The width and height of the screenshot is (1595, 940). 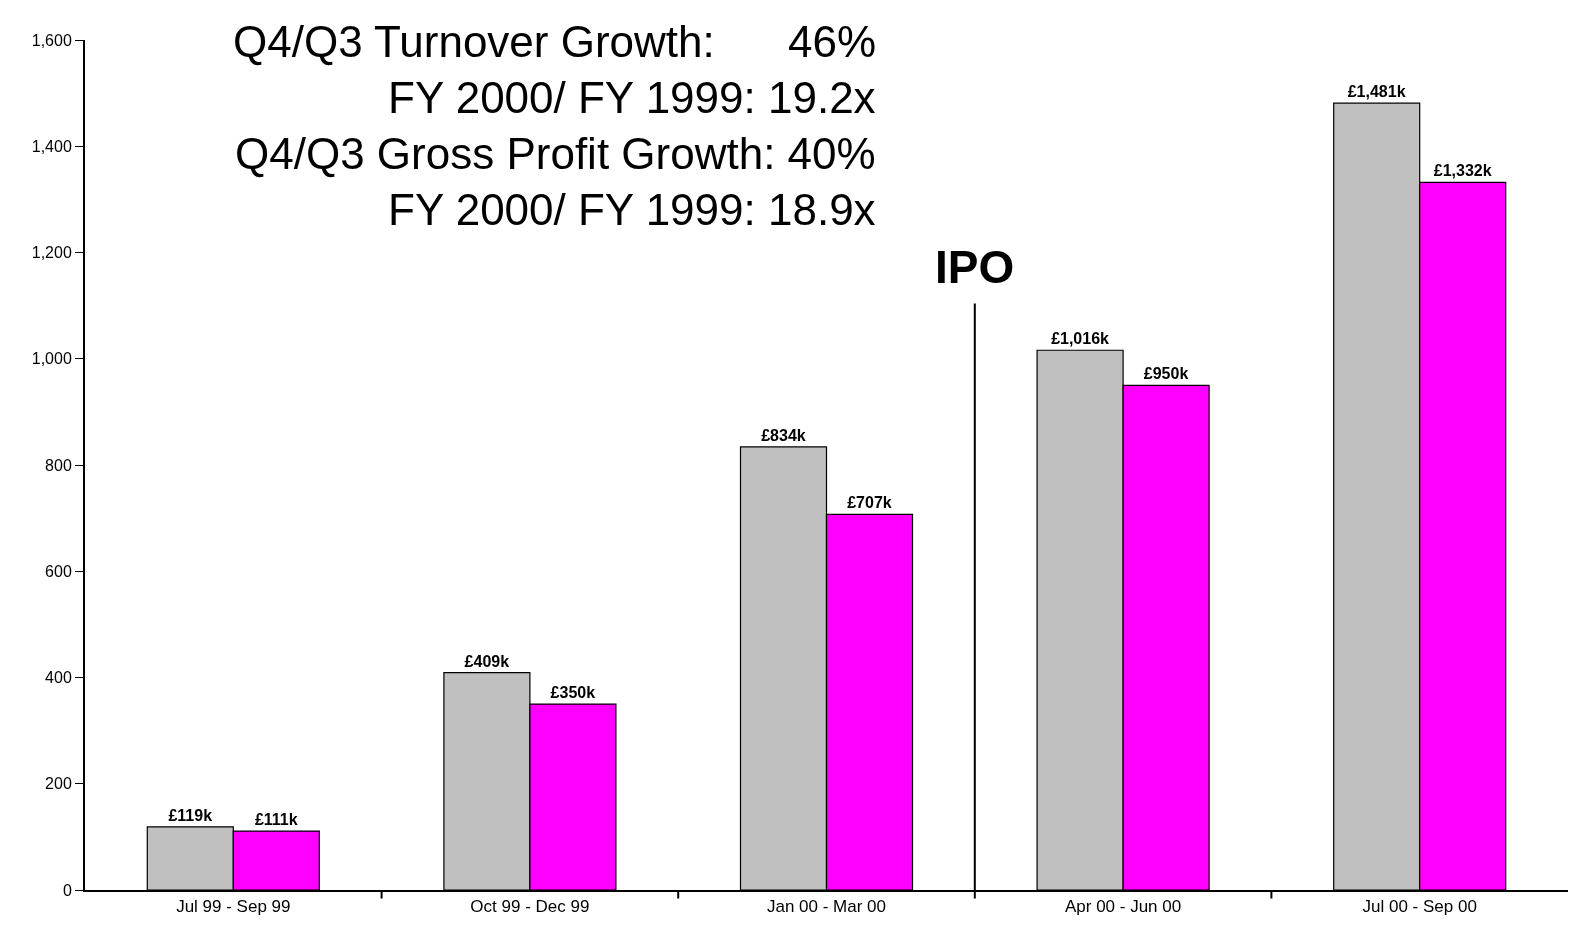 I want to click on x-tick-label: Jan 00 - Mar 00, so click(x=826, y=907).